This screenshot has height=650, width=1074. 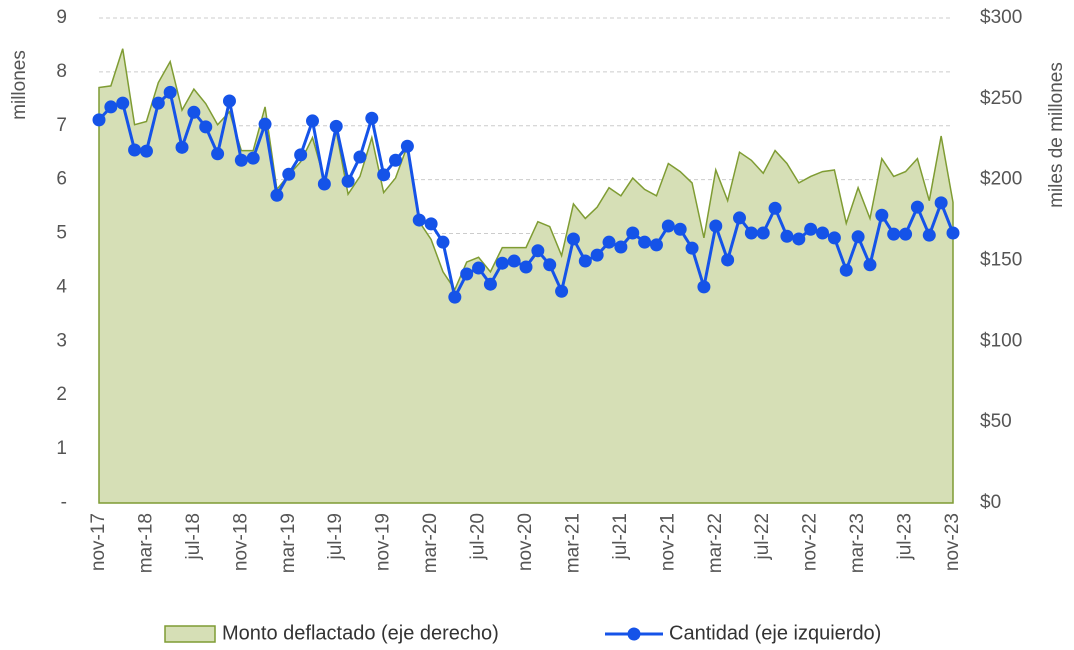 What do you see at coordinates (145, 543) in the screenshot?
I see `x-tick-label: mar-18` at bounding box center [145, 543].